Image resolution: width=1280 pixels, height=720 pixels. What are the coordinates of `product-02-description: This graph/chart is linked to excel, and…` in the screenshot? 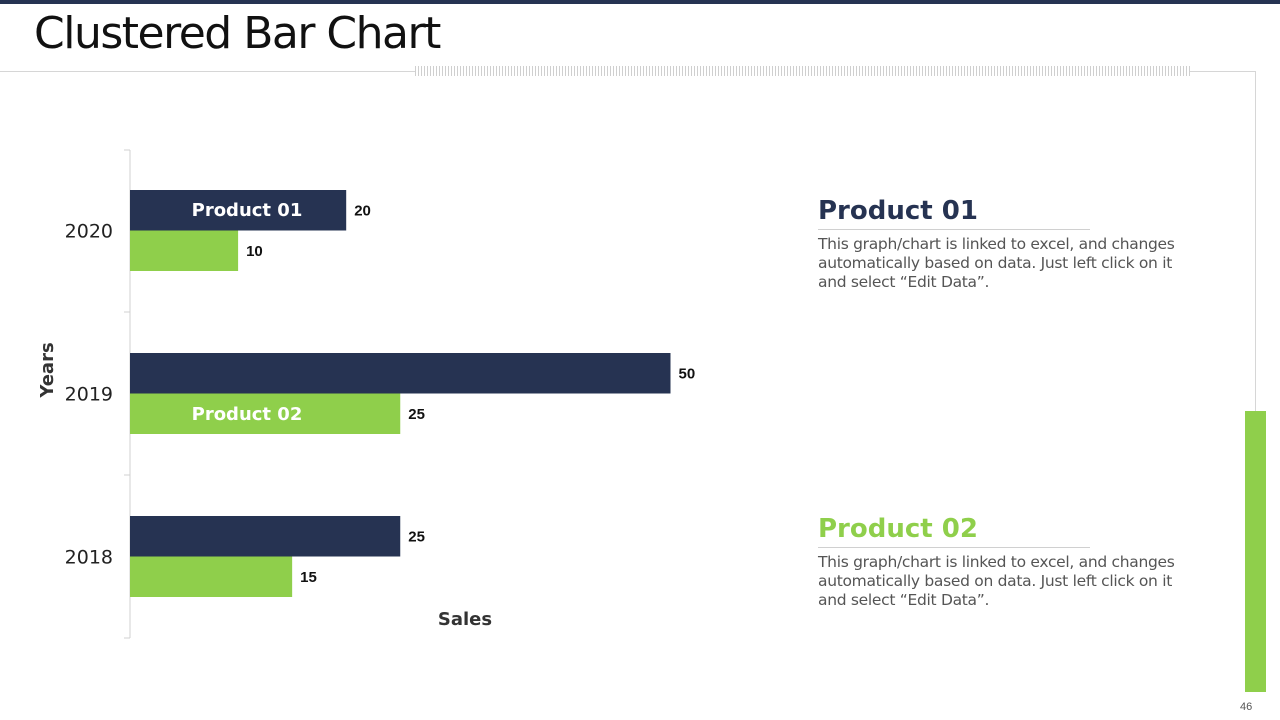 It's located at (996, 581).